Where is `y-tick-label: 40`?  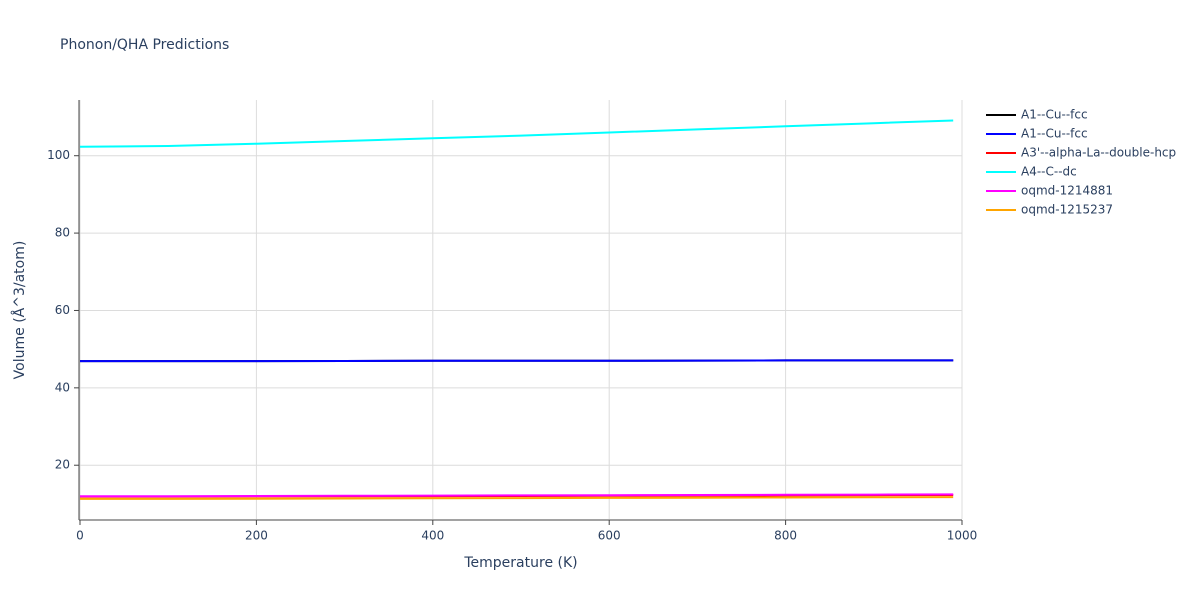
y-tick-label: 40 is located at coordinates (62, 387).